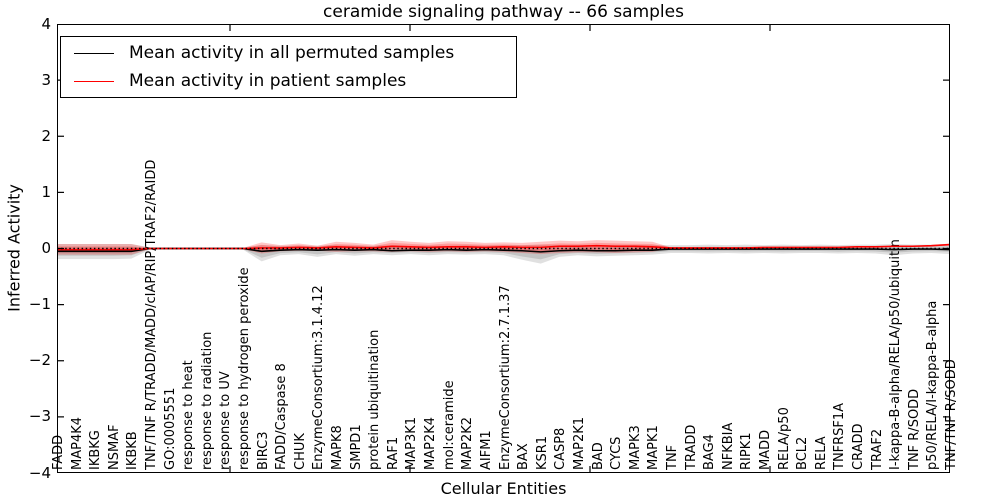 Image resolution: width=1000 pixels, height=500 pixels. Describe the element at coordinates (39, 472) in the screenshot. I see `y-tick-label: −4` at that location.